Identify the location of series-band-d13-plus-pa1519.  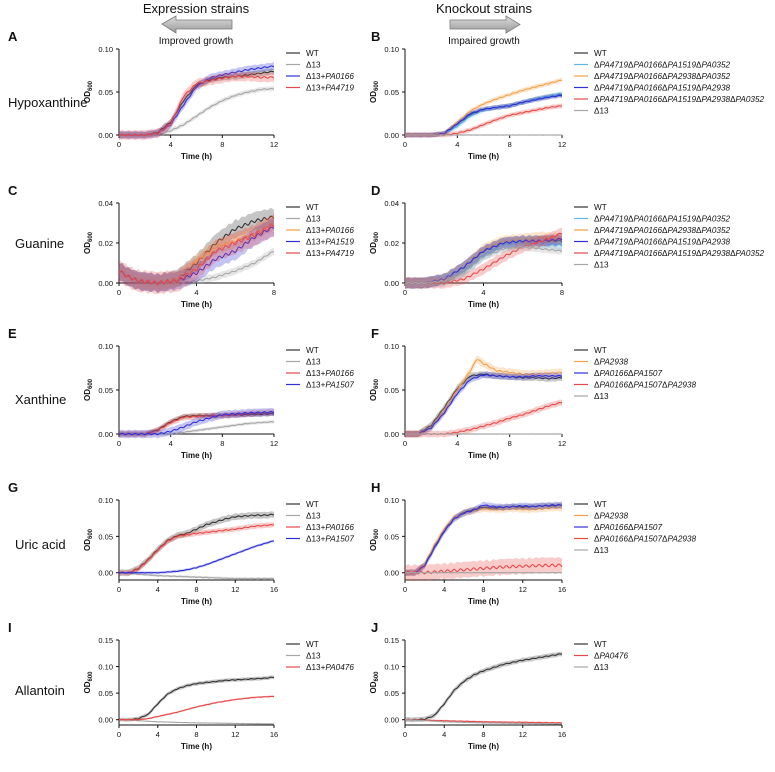
(196, 255).